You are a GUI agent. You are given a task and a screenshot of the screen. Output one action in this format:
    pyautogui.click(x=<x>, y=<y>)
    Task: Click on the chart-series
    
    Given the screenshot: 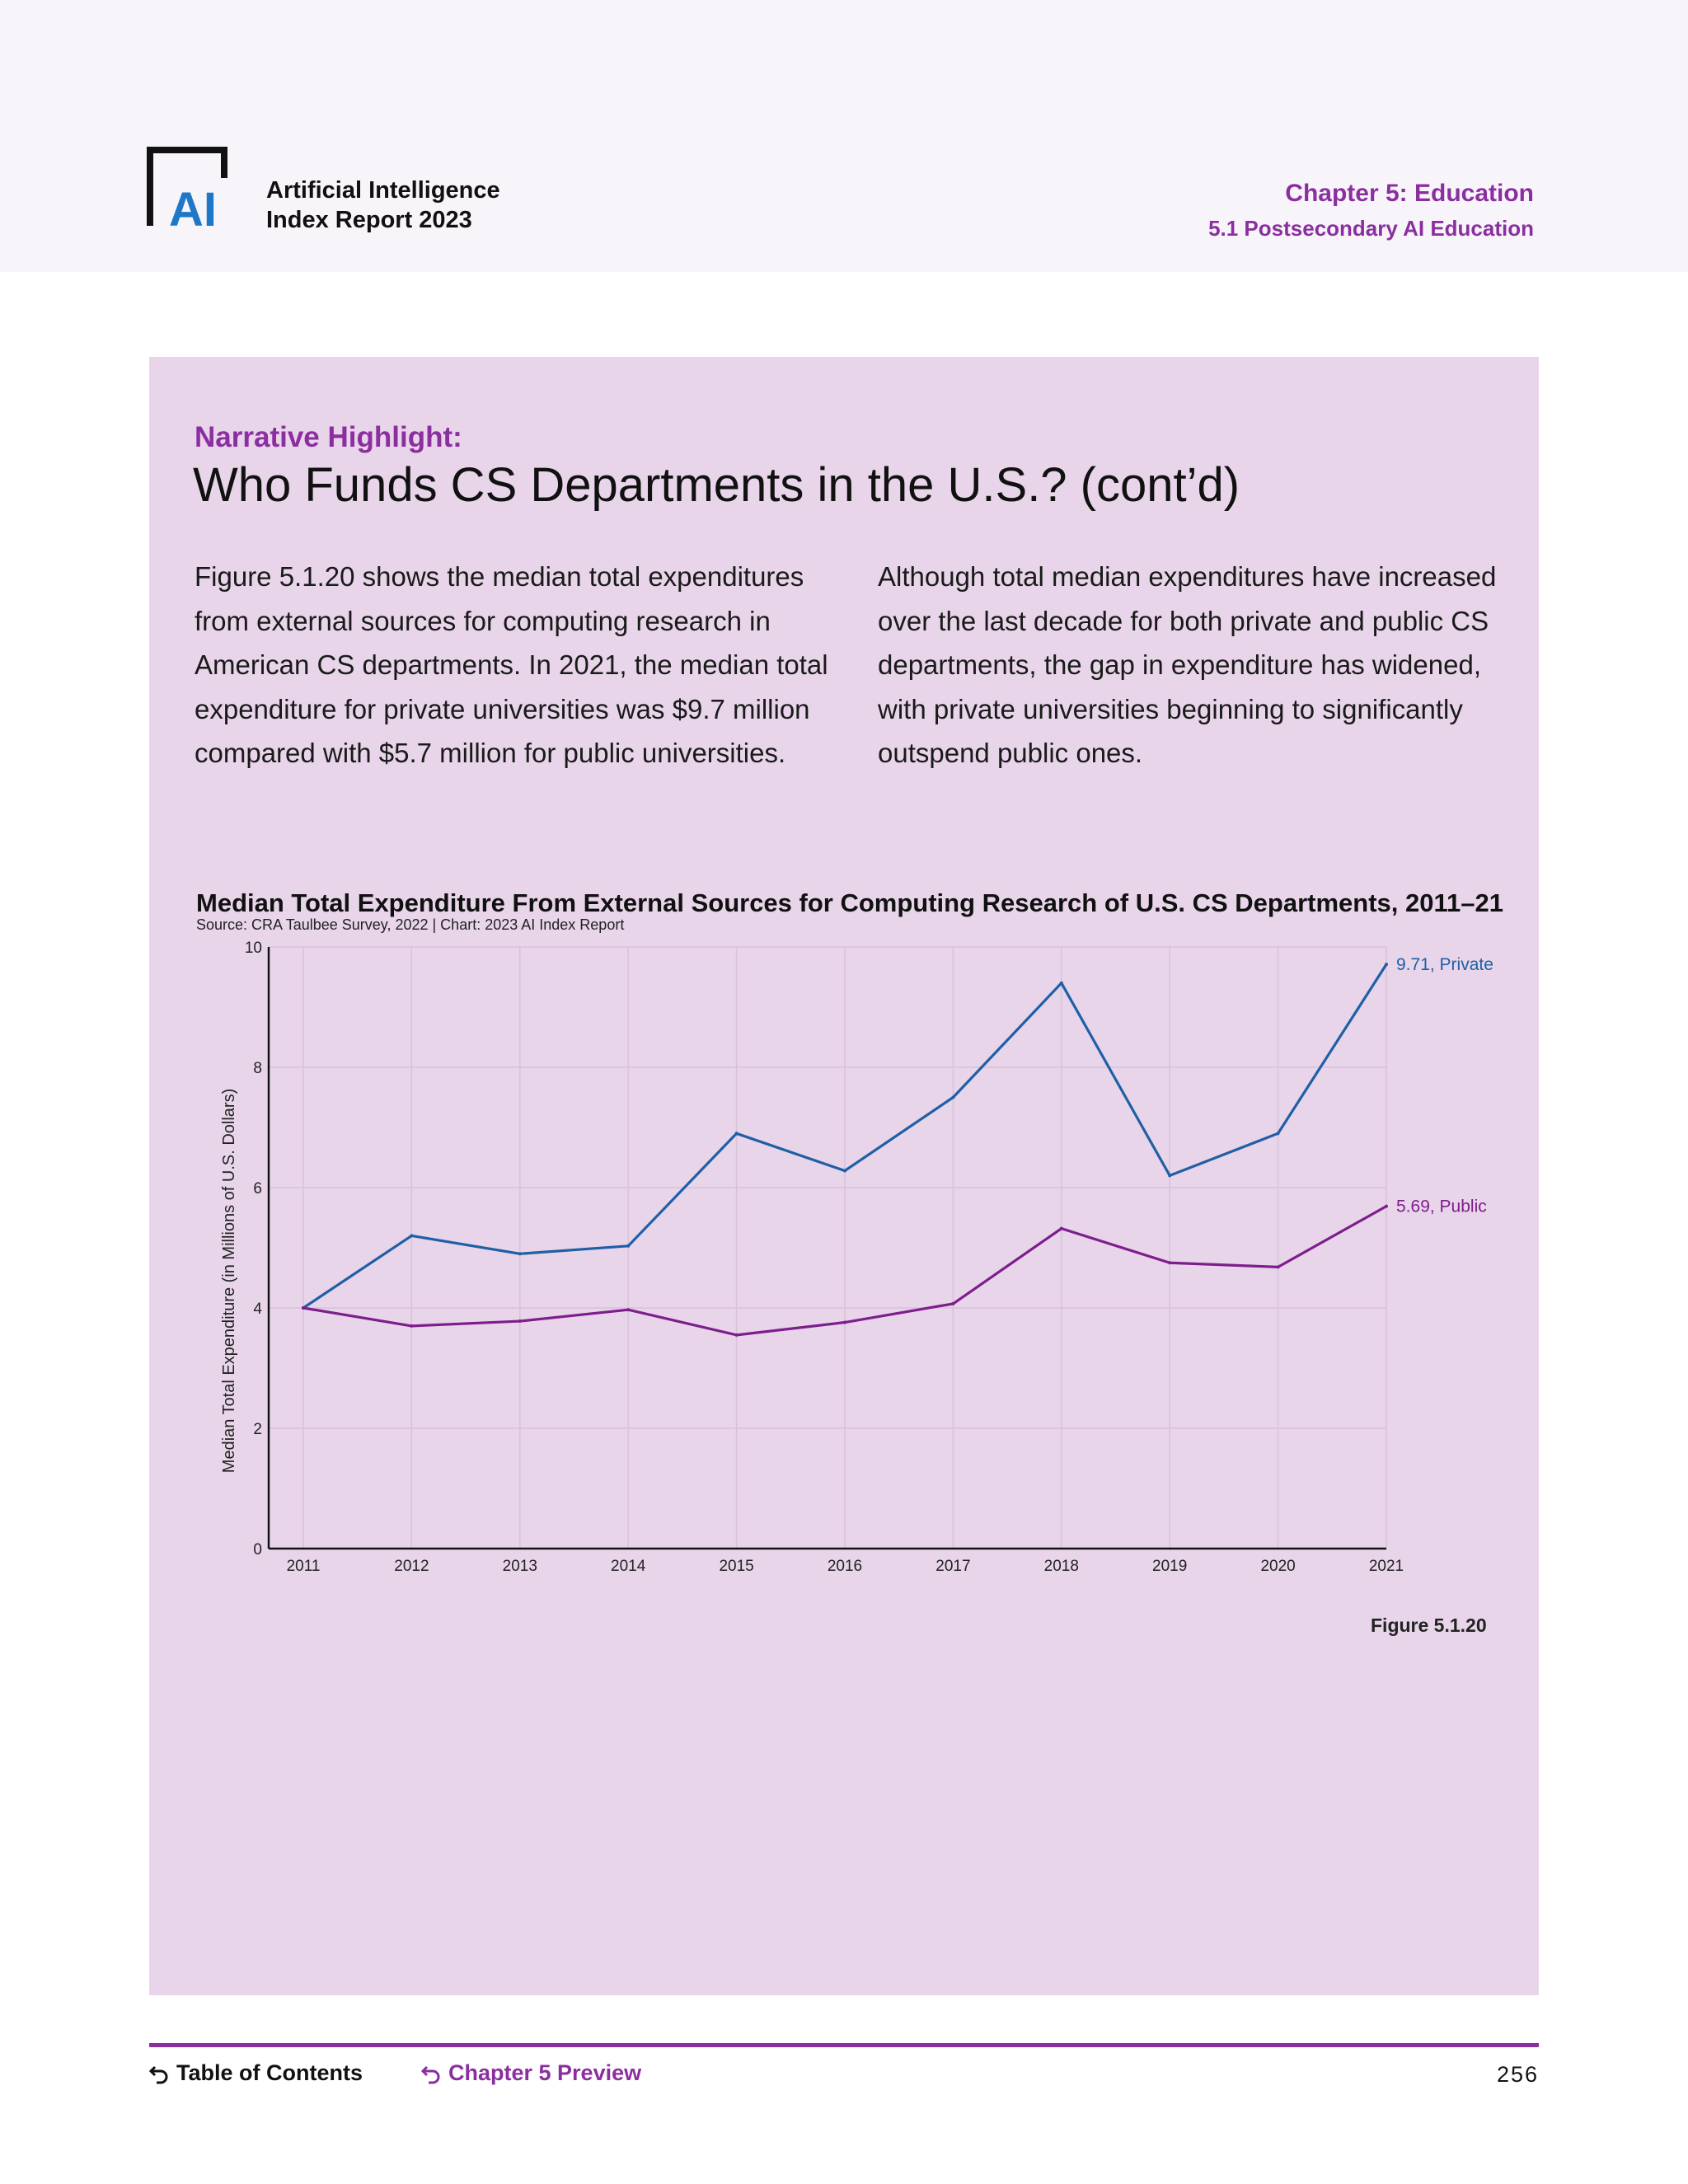 What is the action you would take?
    pyautogui.click(x=845, y=1150)
    